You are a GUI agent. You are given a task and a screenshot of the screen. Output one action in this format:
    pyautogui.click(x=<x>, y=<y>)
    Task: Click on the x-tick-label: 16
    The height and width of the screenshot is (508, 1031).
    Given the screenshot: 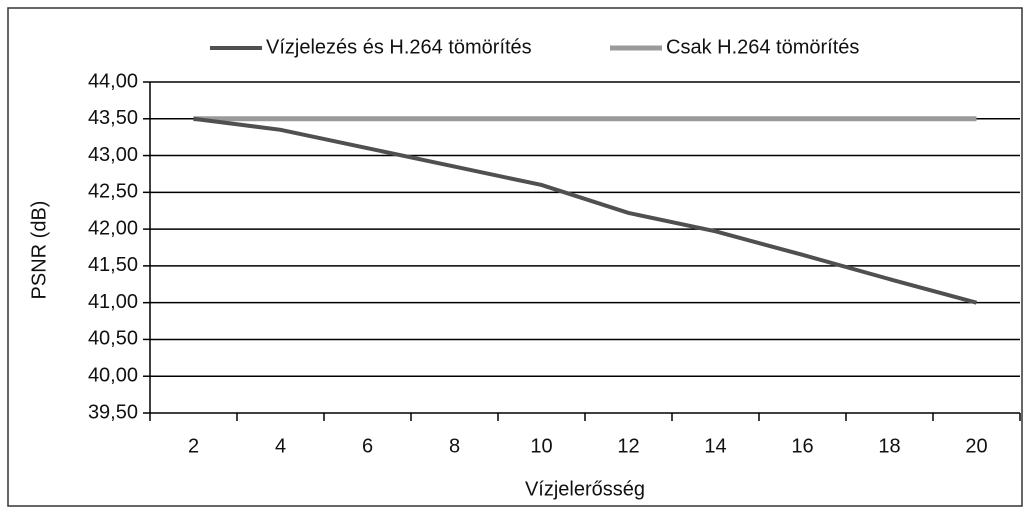 What is the action you would take?
    pyautogui.click(x=802, y=446)
    